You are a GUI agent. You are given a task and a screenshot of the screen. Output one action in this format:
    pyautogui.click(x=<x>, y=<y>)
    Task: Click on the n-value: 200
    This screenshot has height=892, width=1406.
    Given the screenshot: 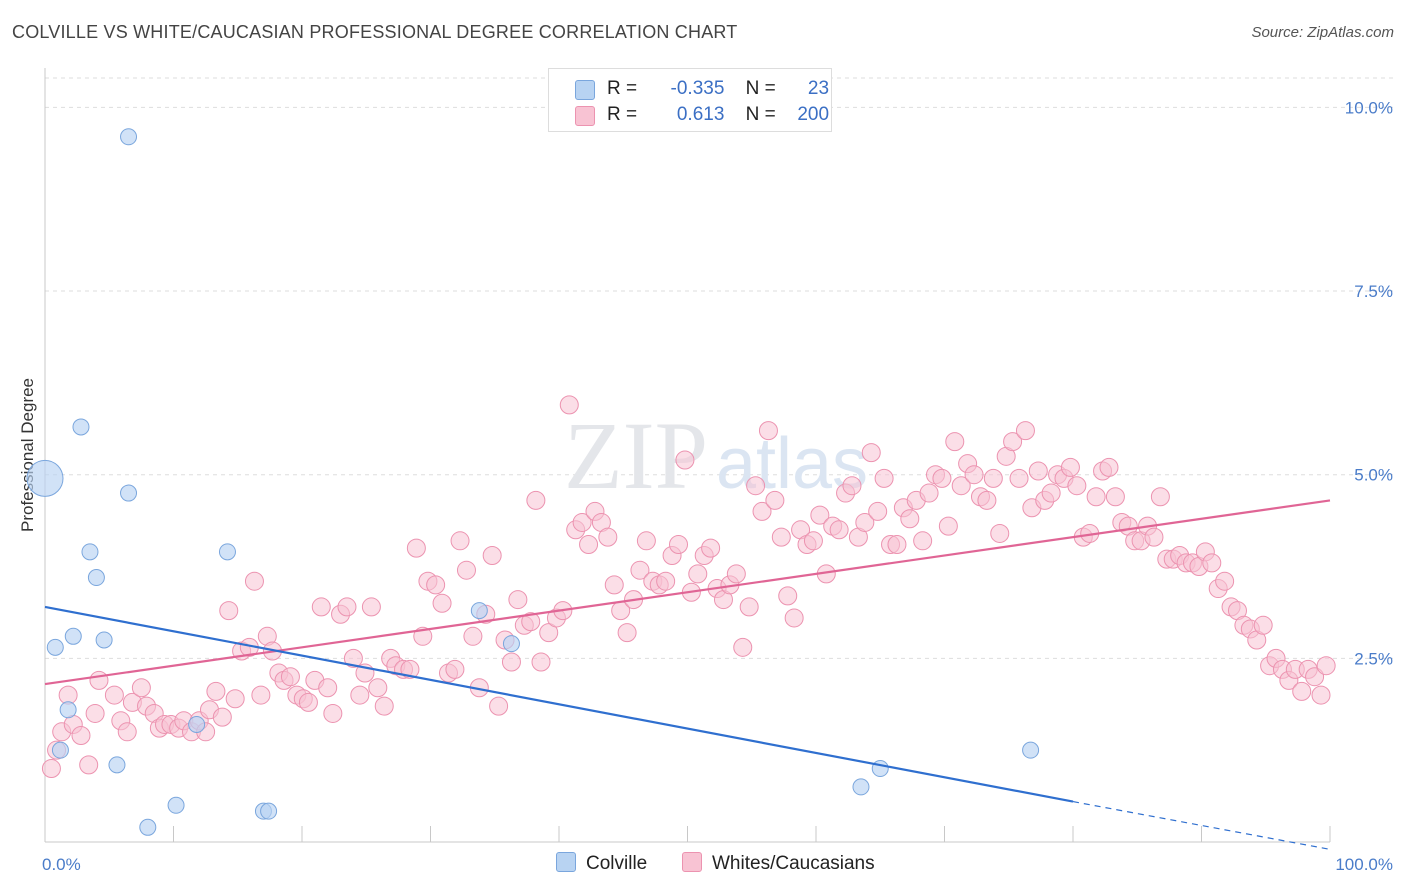 What is the action you would take?
    pyautogui.click(x=813, y=114)
    